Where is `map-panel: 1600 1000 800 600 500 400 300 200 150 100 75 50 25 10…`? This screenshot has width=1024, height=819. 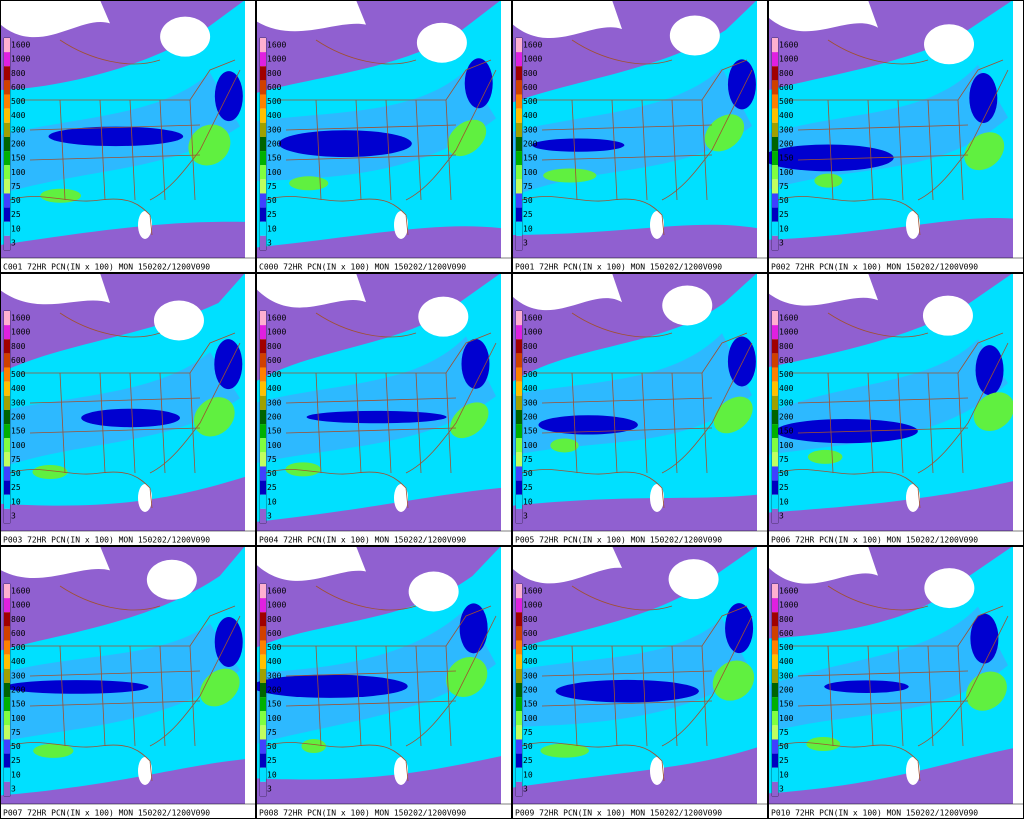 map-panel: 1600 1000 800 600 500 400 300 200 150 100 75 50 25 10… is located at coordinates (640, 136).